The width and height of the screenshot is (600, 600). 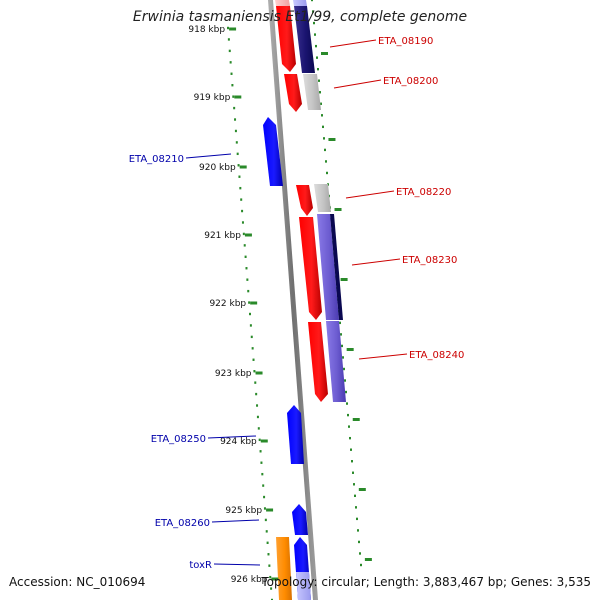 What do you see at coordinates (410, 81) in the screenshot?
I see `gene-label: ETA_08200` at bounding box center [410, 81].